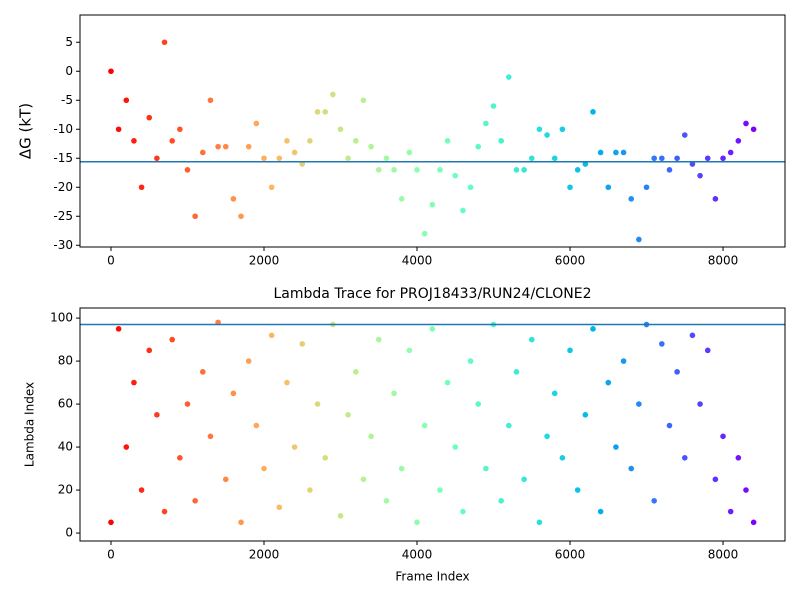 Image resolution: width=800 pixels, height=600 pixels. I want to click on x-tick-label: 0, so click(111, 261).